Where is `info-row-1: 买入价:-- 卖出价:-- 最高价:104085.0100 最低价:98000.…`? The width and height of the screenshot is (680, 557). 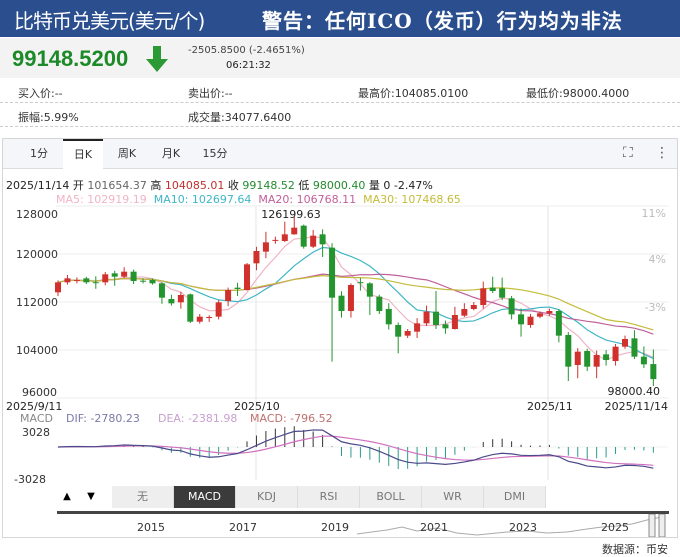
info-row-1: 买入价:-- 卖出价:-- 最高价:104085.0100 最低价:98000.… is located at coordinates (340, 91).